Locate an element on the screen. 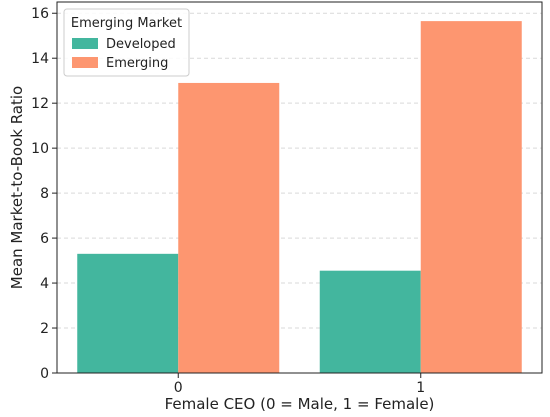 This screenshot has width=550, height=417. y-tick-label: 12 is located at coordinates (40, 104).